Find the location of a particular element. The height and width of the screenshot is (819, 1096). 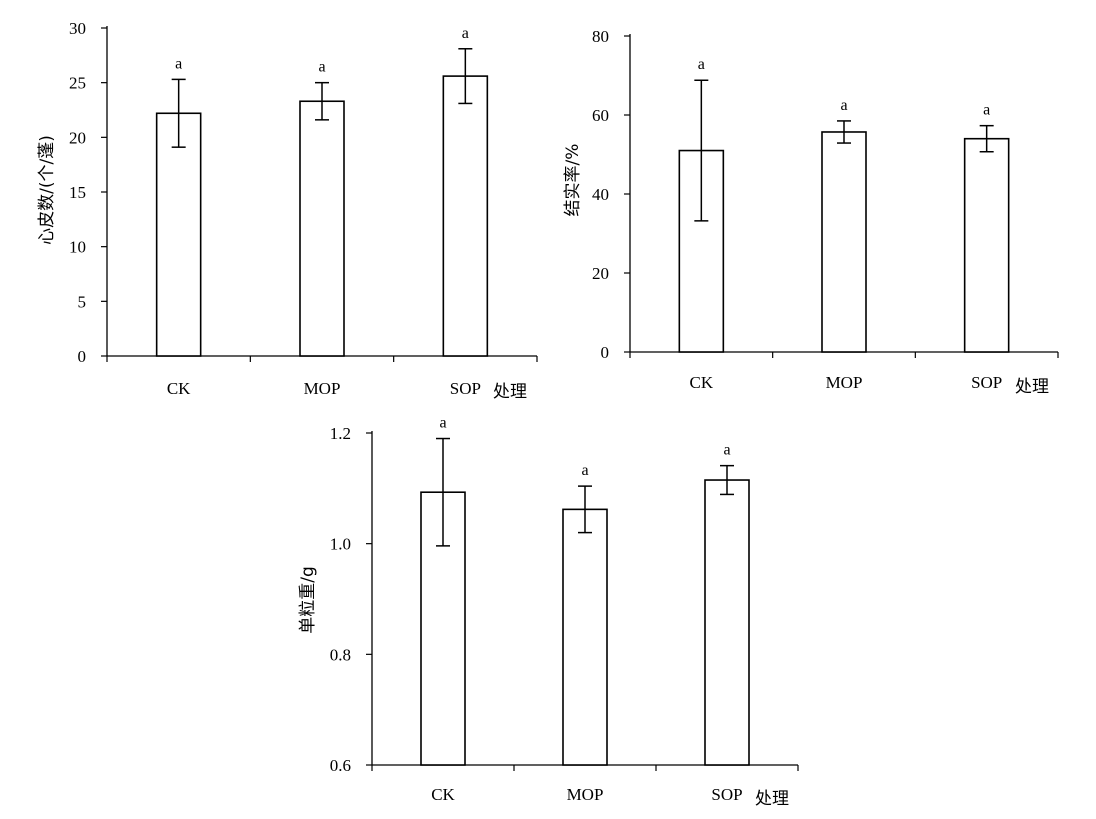

y-axis-title: 心皮数/(个/蓬) is located at coordinates (47, 190).